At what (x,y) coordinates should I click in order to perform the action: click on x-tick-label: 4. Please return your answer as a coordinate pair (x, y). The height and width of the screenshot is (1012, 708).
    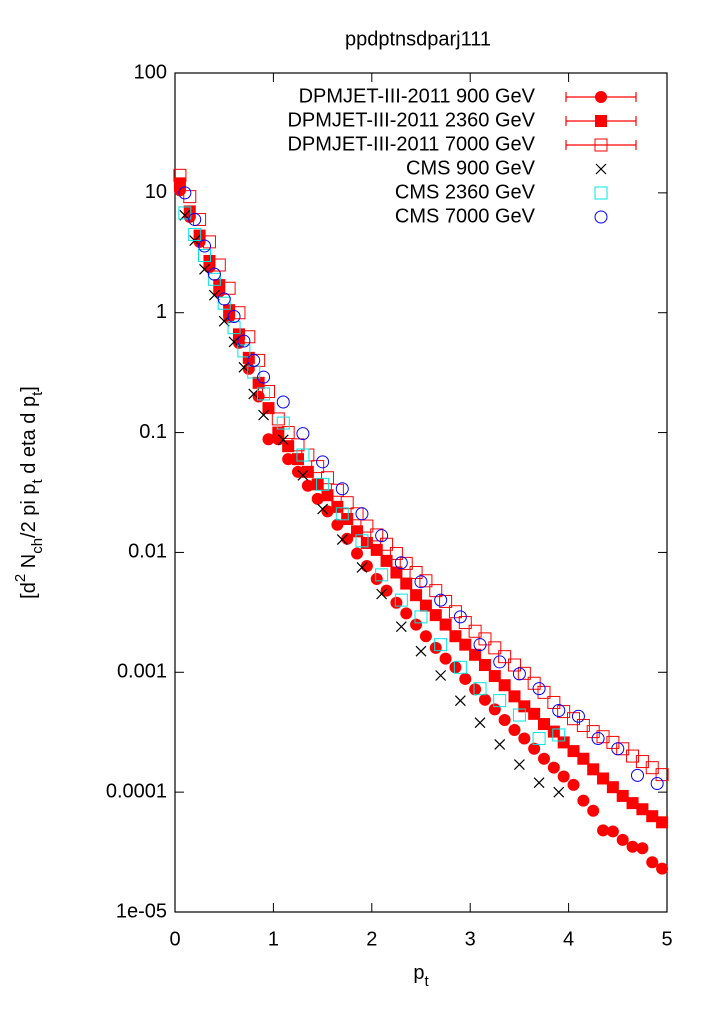
    Looking at the image, I should click on (568, 939).